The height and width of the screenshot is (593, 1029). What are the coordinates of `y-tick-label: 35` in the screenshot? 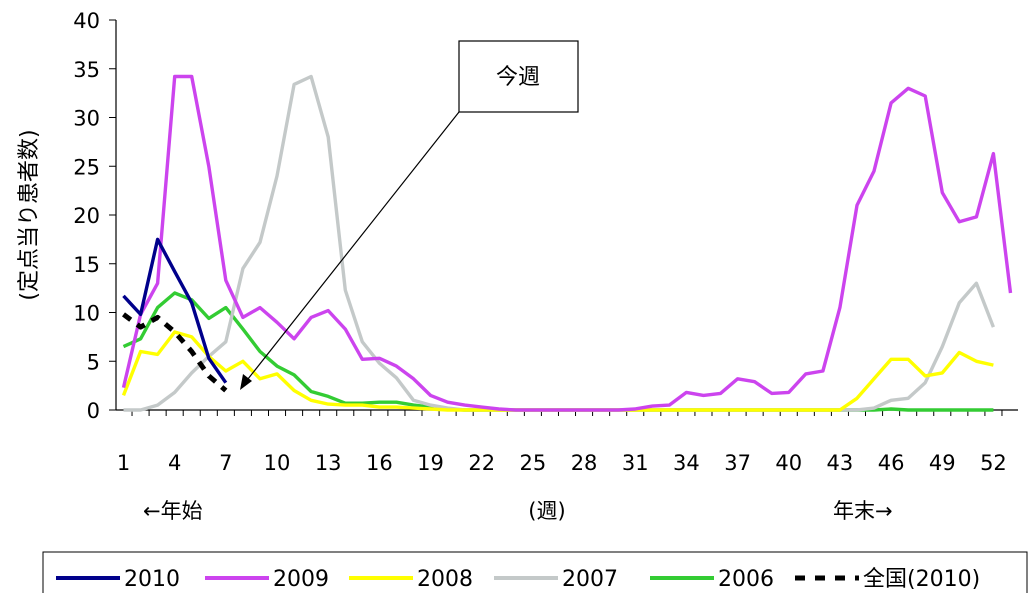 It's located at (86, 70).